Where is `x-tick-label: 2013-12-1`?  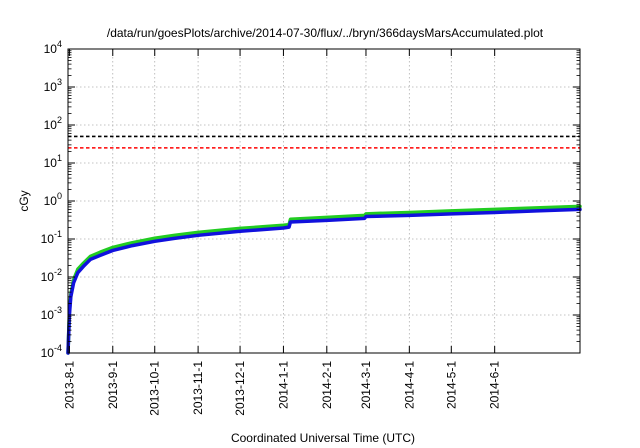
x-tick-label: 2013-12-1 is located at coordinates (240, 388).